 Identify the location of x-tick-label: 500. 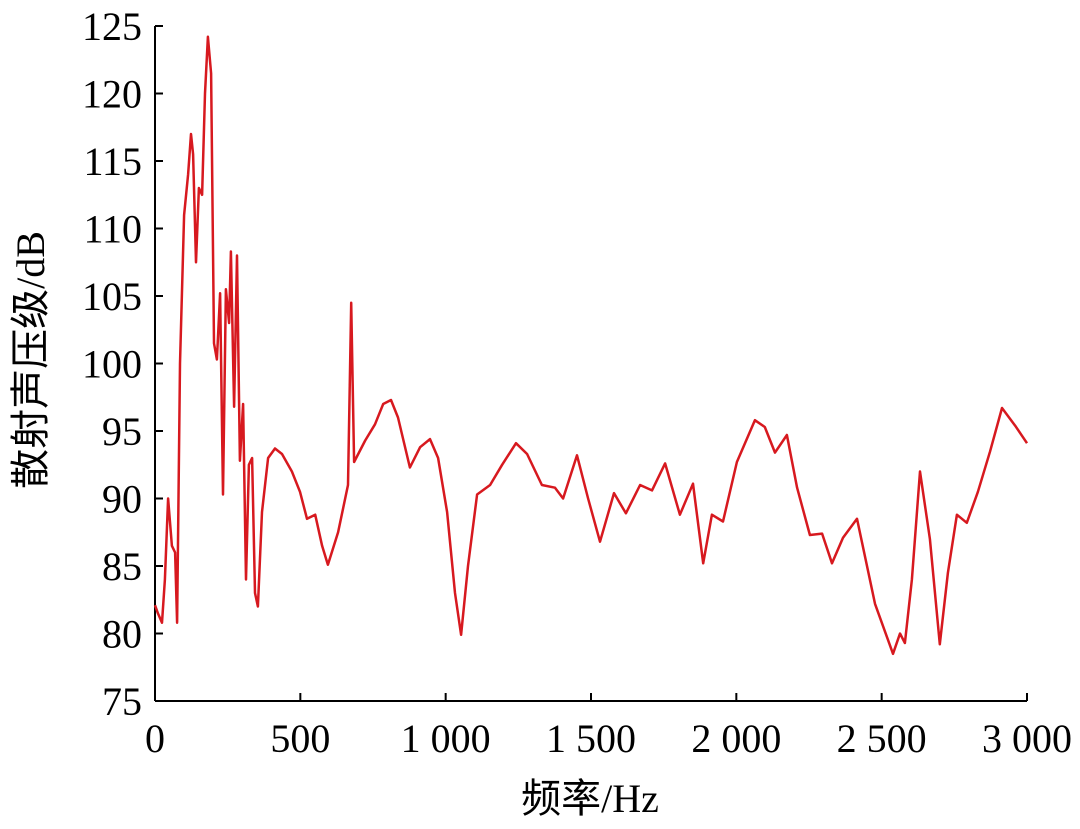
(300, 738).